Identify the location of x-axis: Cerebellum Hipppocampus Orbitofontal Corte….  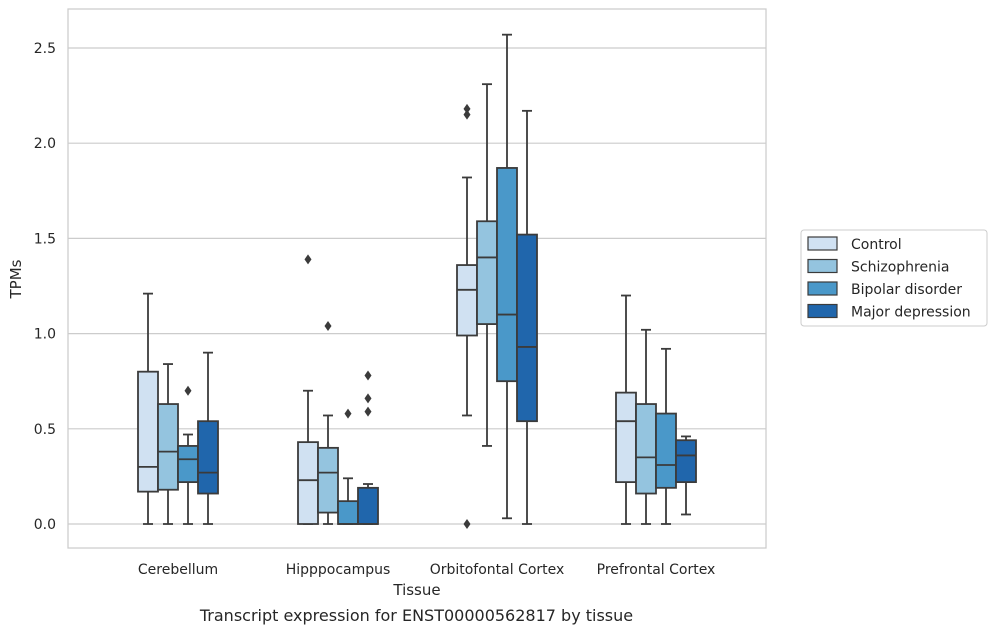
(426, 570).